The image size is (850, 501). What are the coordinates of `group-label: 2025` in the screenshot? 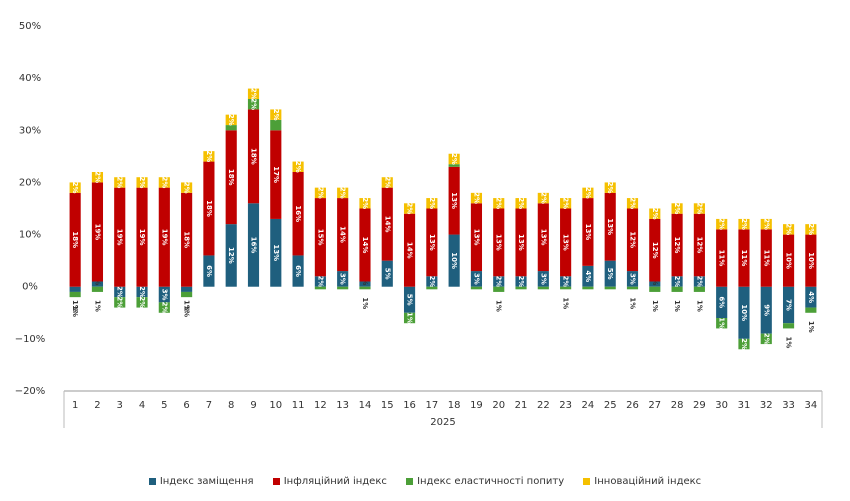 It's located at (442, 422).